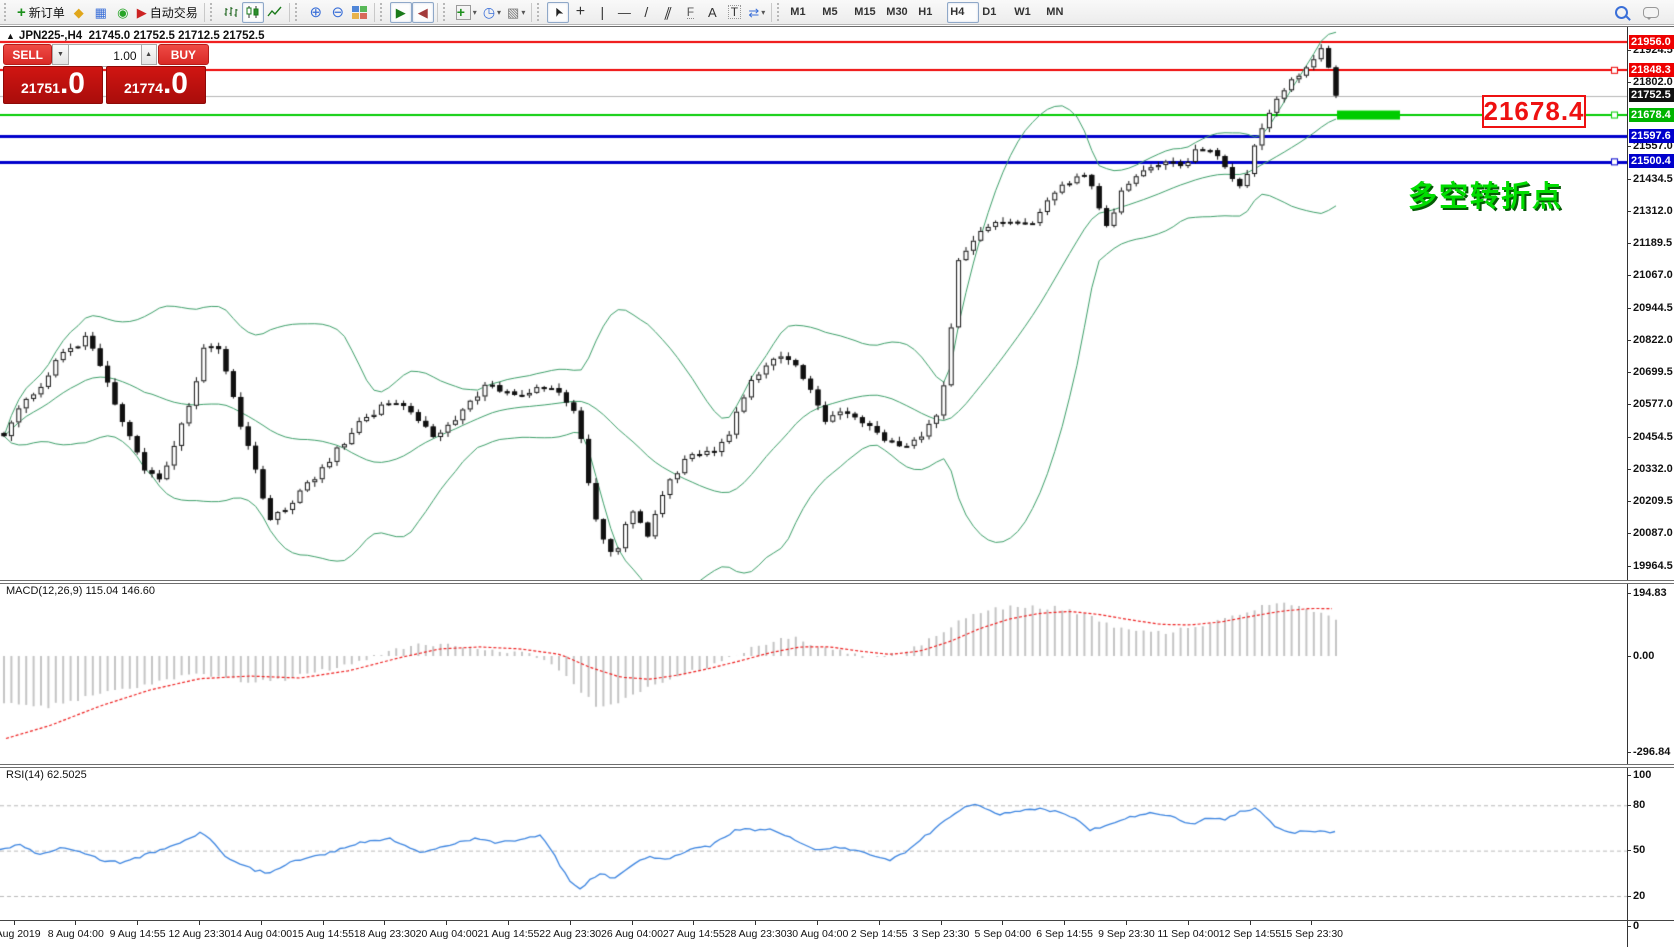  Describe the element at coordinates (646, 12) in the screenshot. I see `trendline-button: /` at that location.